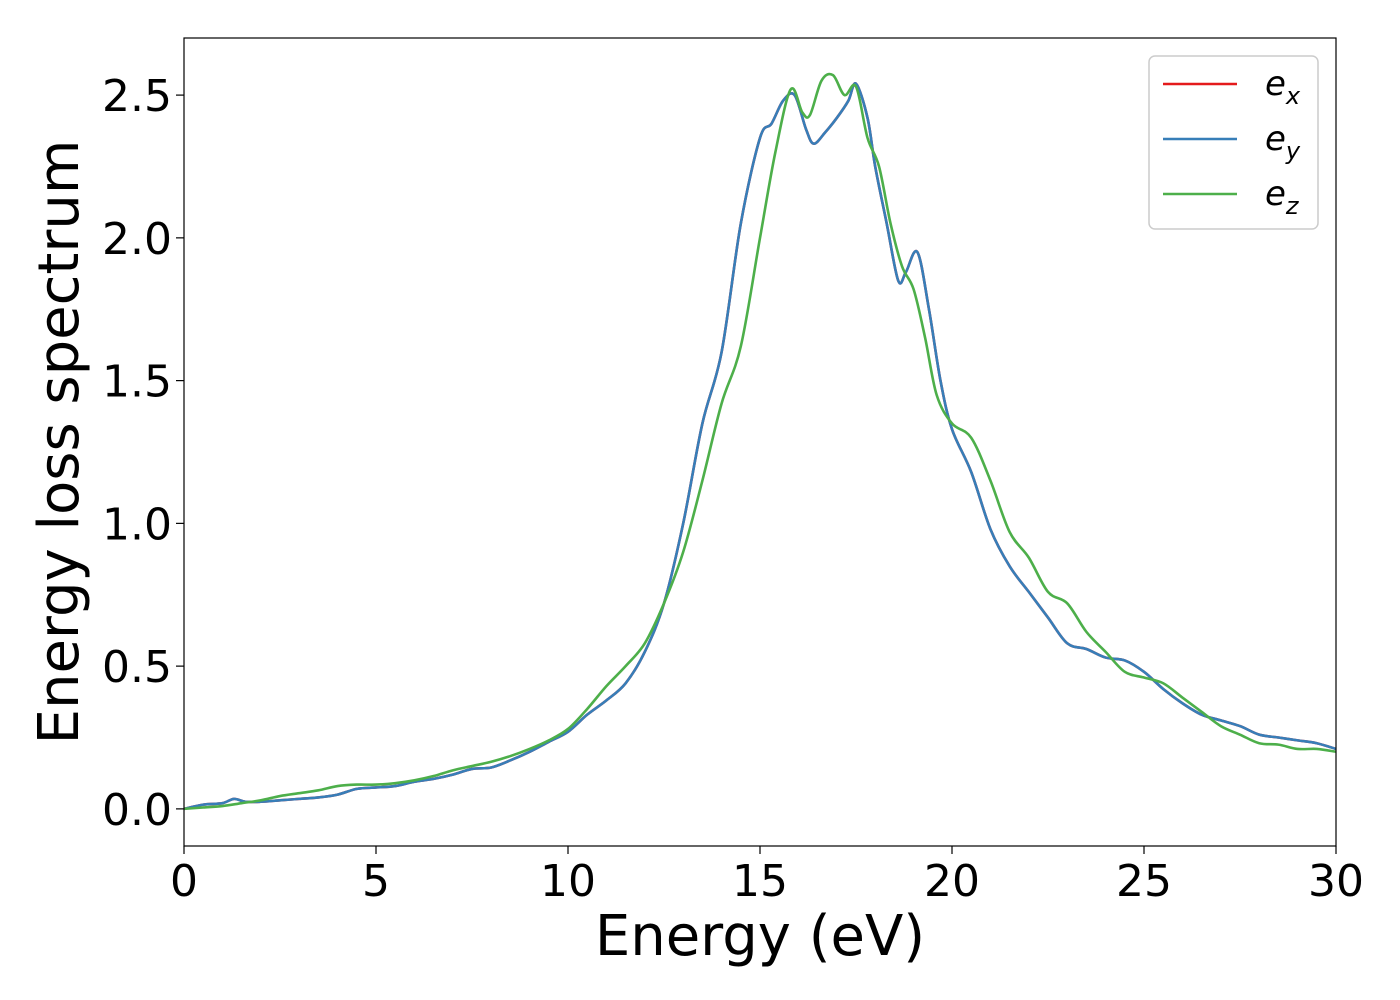 This screenshot has width=1400, height=1000. What do you see at coordinates (137, 239) in the screenshot?
I see `y-tick-label: 2.0` at bounding box center [137, 239].